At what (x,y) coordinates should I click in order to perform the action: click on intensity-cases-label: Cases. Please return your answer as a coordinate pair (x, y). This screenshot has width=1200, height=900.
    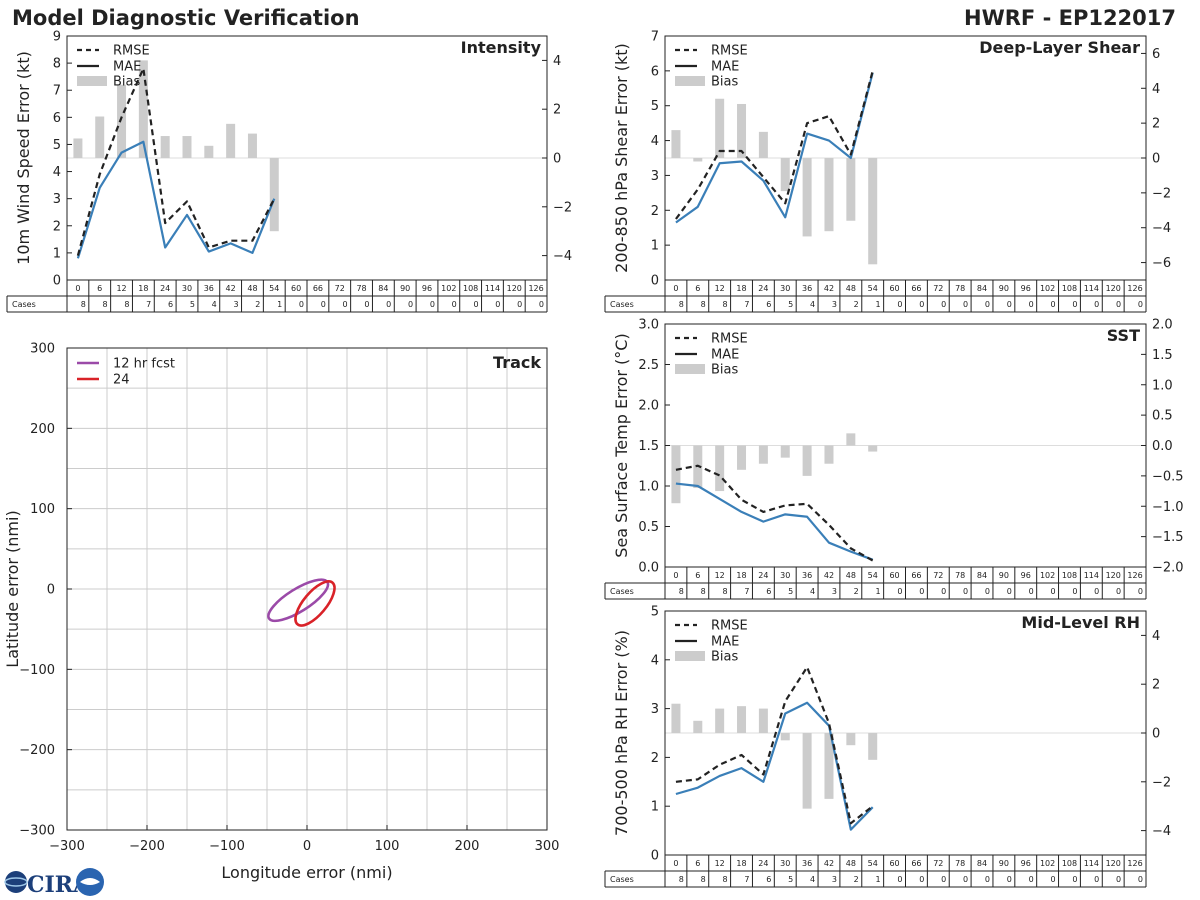
    Looking at the image, I should click on (24, 304).